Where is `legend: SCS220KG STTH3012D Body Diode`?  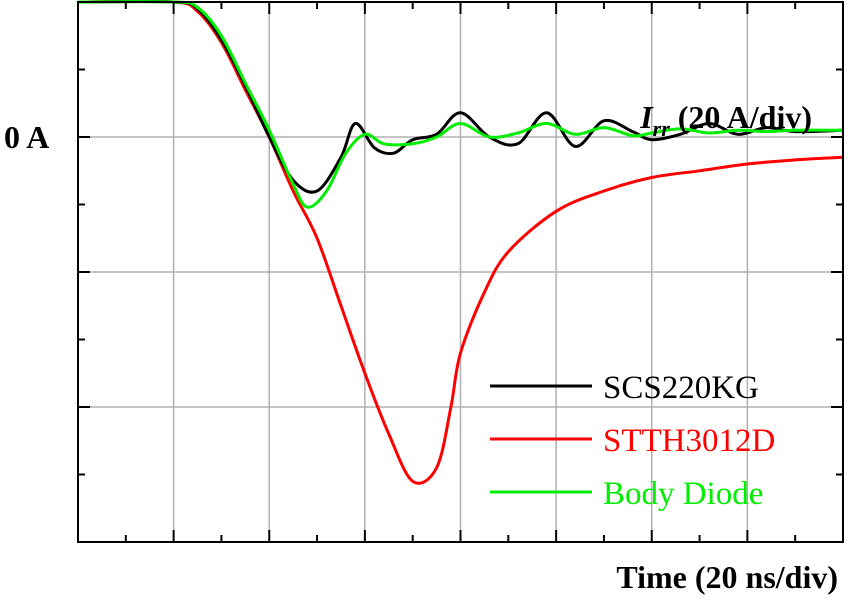
legend: SCS220KG STTH3012D Body Diode is located at coordinates (632, 441).